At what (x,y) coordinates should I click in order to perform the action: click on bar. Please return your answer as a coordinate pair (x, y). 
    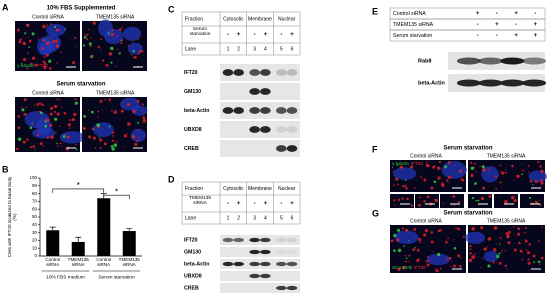
    Looking at the image, I should click on (129, 243).